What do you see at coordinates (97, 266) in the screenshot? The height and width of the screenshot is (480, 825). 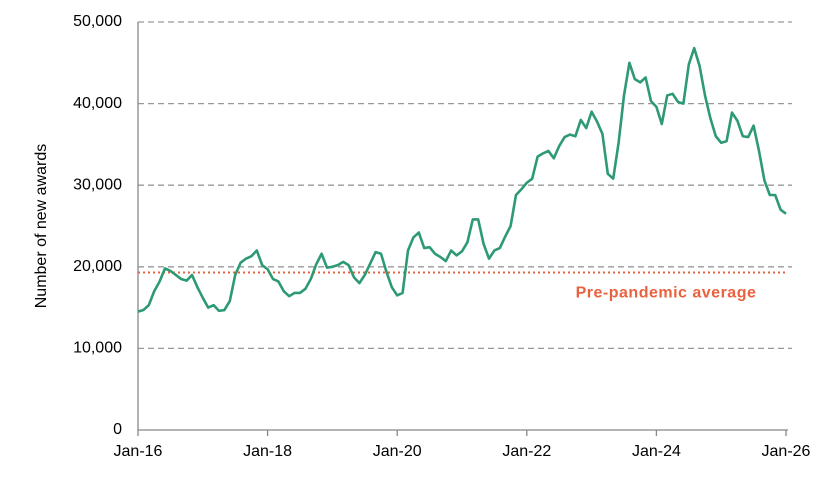 I see `y-tick-label: 20,000` at bounding box center [97, 266].